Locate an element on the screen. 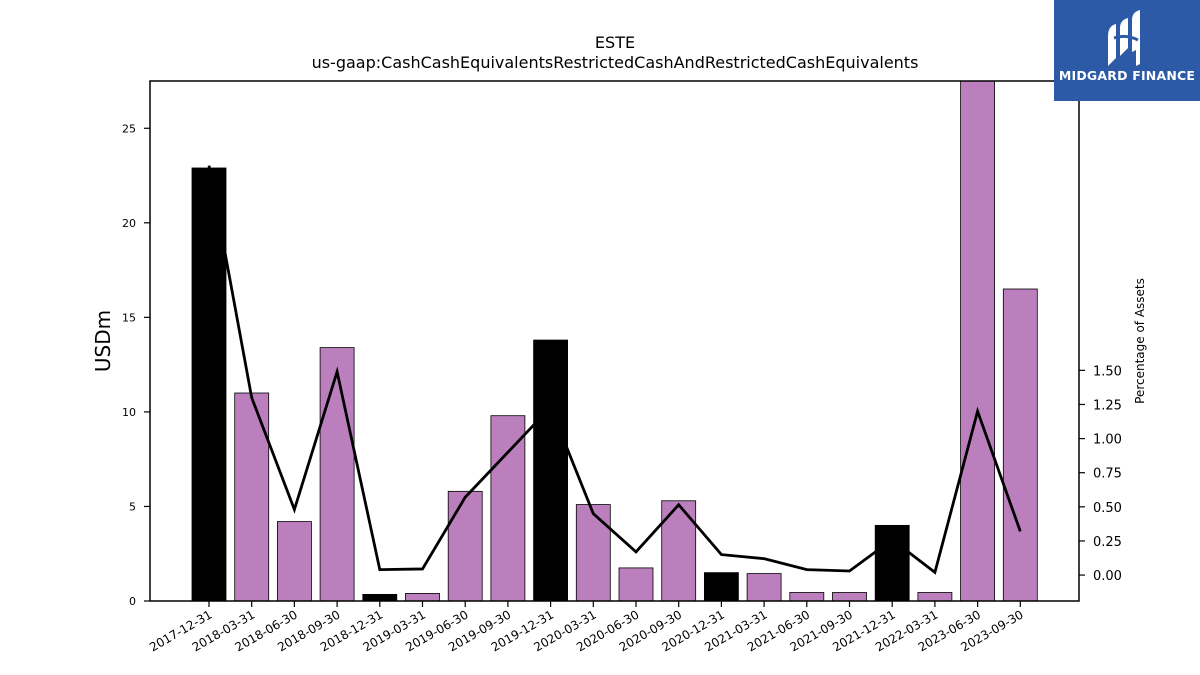  y2-tick-label: 0.75 is located at coordinates (1107, 474).